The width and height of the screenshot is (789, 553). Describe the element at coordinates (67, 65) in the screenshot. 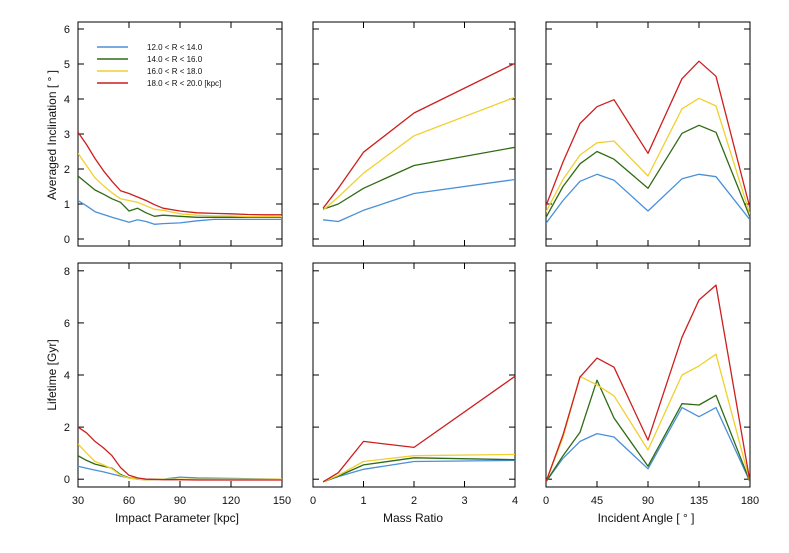

I see `y-tick-label: 5` at that location.